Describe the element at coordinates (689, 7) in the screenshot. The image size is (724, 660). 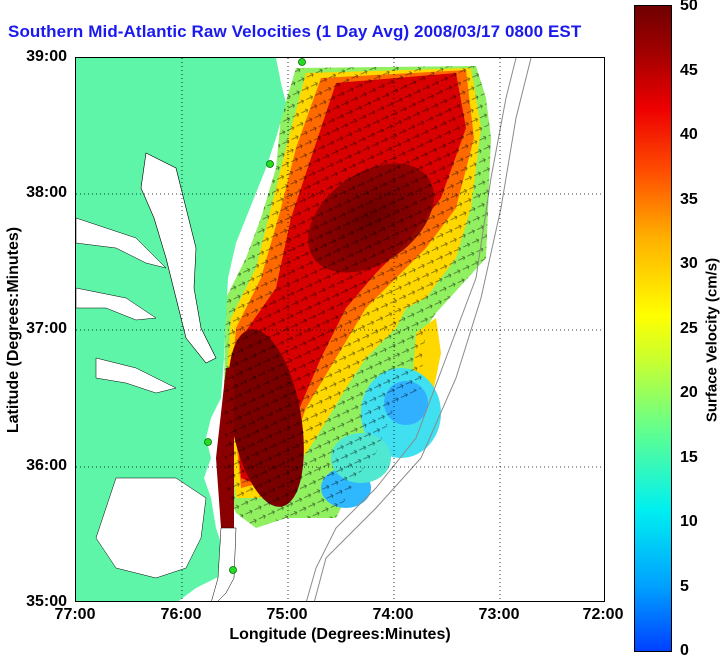
I see `colorbar-tick: 50` at that location.